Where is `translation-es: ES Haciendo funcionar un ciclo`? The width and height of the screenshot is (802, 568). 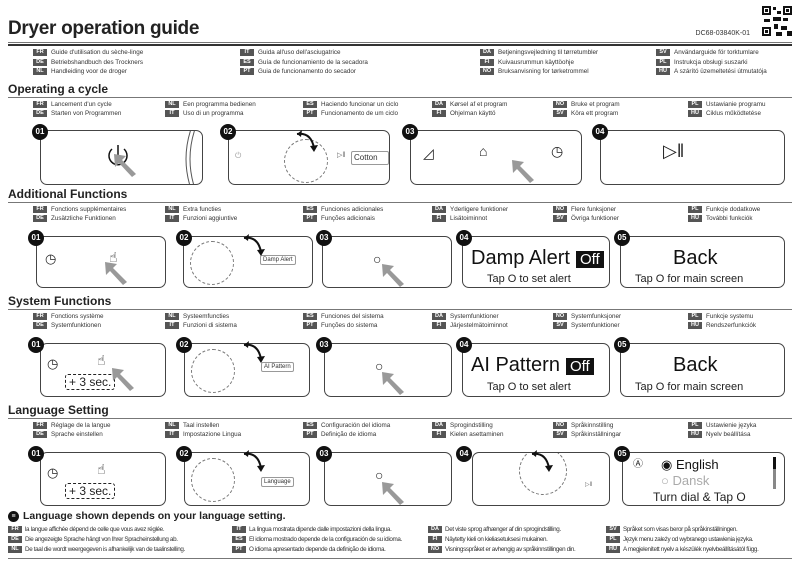 translation-es: ES Haciendo funcionar un ciclo is located at coordinates (350, 104).